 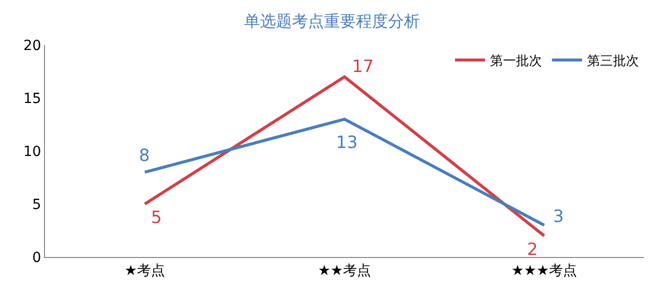 What do you see at coordinates (345, 270) in the screenshot?
I see `x-tick-label: ★★考点` at bounding box center [345, 270].